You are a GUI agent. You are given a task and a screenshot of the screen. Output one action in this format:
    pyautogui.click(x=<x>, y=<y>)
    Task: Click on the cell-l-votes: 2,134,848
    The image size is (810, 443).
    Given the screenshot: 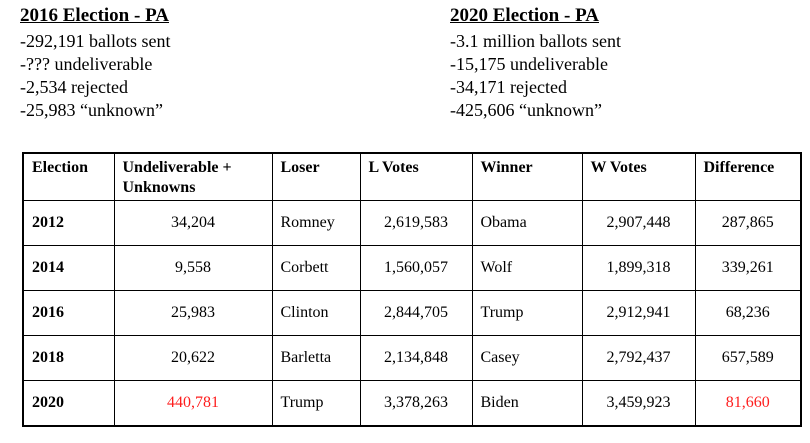 What is the action you would take?
    pyautogui.click(x=416, y=358)
    